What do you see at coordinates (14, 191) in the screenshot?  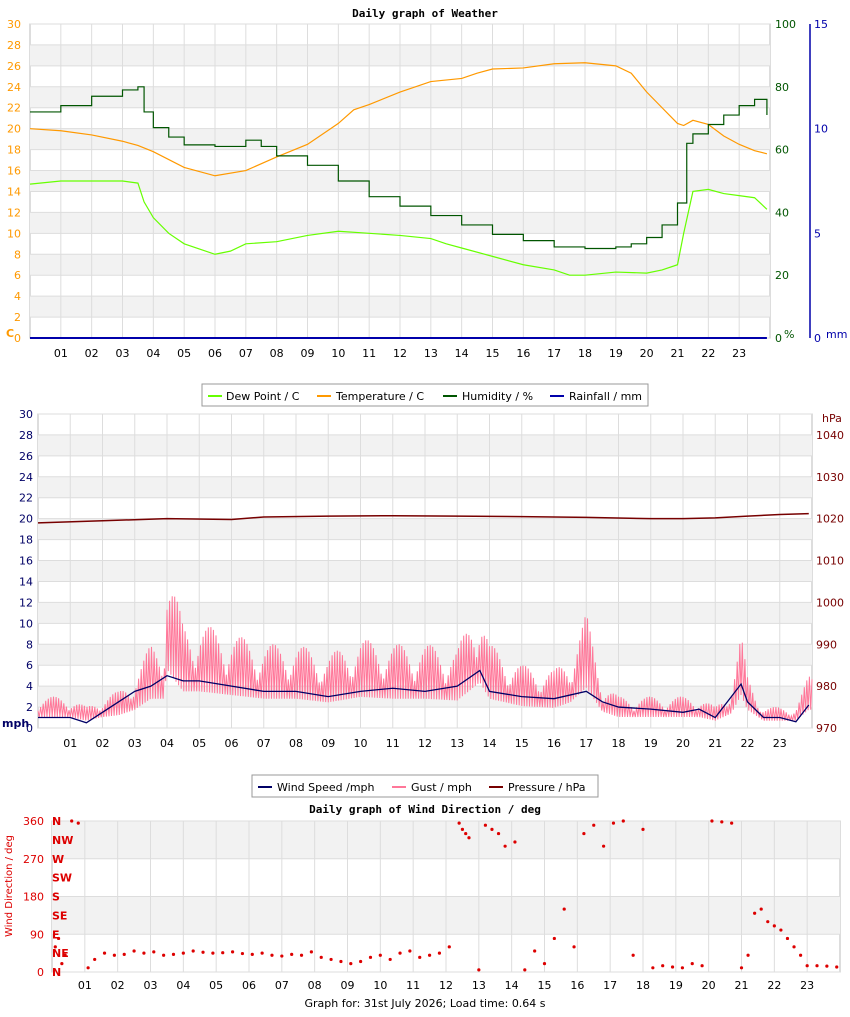 I see `temperature-tick-label: 14` at bounding box center [14, 191].